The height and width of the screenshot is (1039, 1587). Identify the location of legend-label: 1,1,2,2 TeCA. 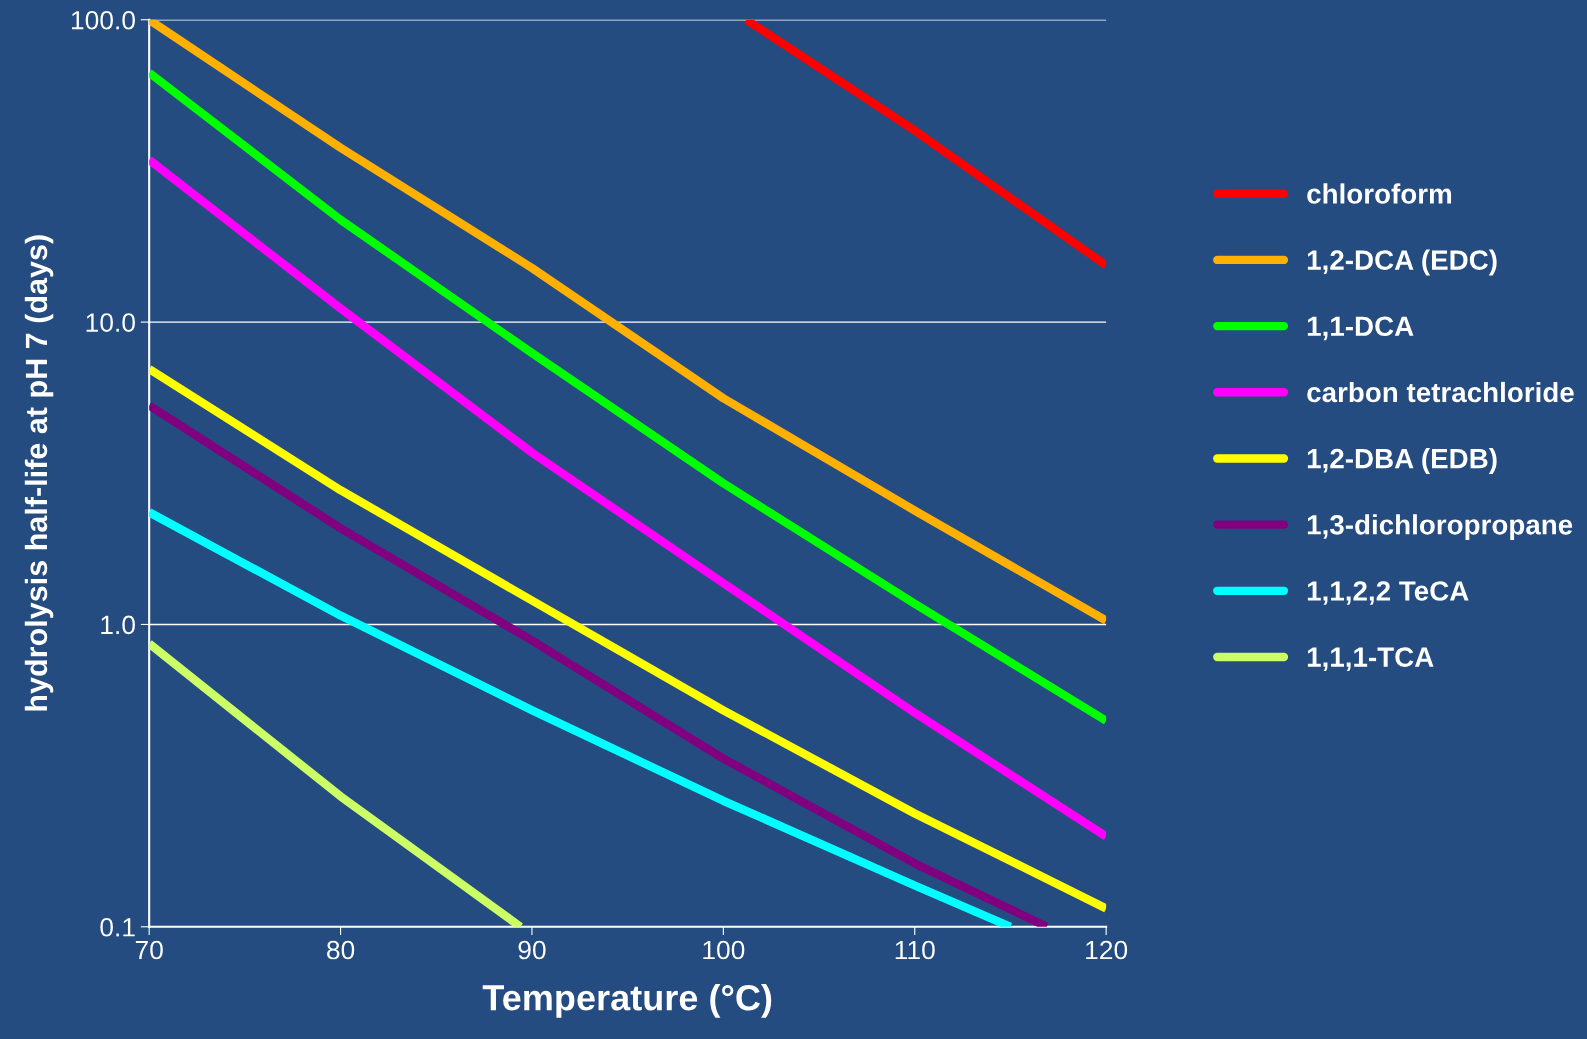
(1388, 593).